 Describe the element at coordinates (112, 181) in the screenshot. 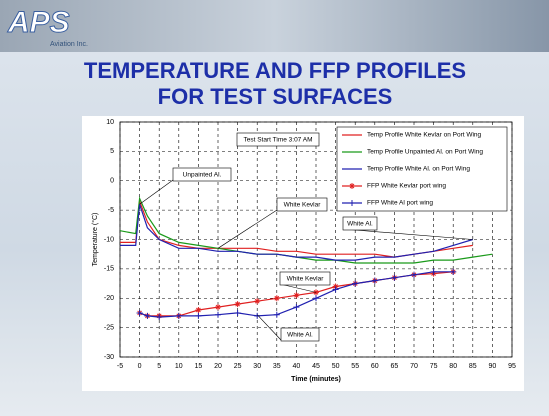

I see `y-tick-label: 0` at that location.